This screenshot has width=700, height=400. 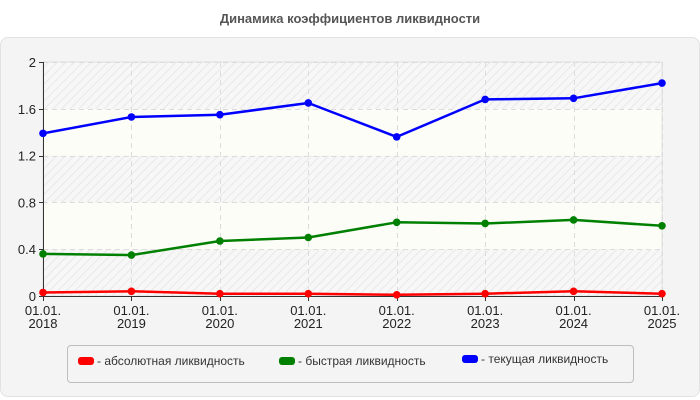 I want to click on y-tick-label: 0.4, so click(x=27, y=249).